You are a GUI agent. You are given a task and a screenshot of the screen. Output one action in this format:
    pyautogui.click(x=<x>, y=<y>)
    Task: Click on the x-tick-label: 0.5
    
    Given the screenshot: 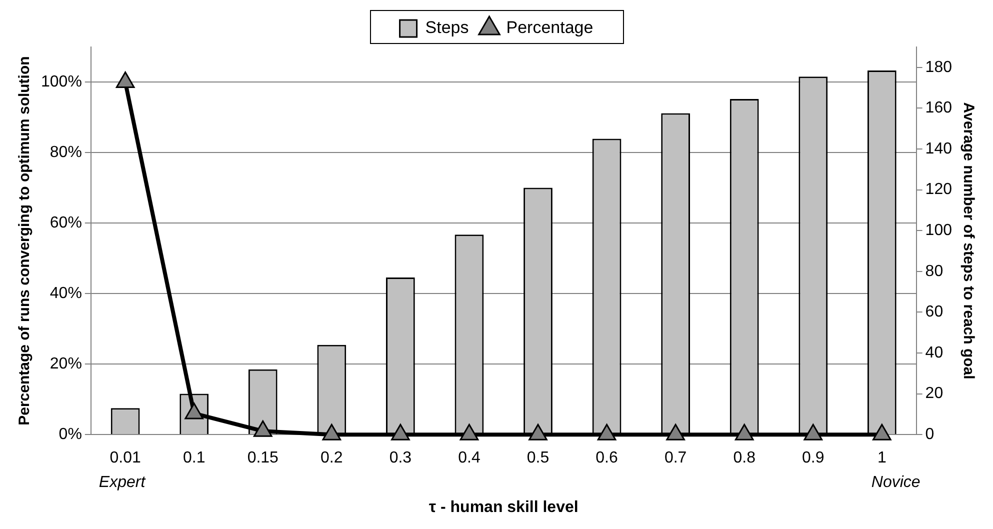 What is the action you would take?
    pyautogui.click(x=538, y=458)
    